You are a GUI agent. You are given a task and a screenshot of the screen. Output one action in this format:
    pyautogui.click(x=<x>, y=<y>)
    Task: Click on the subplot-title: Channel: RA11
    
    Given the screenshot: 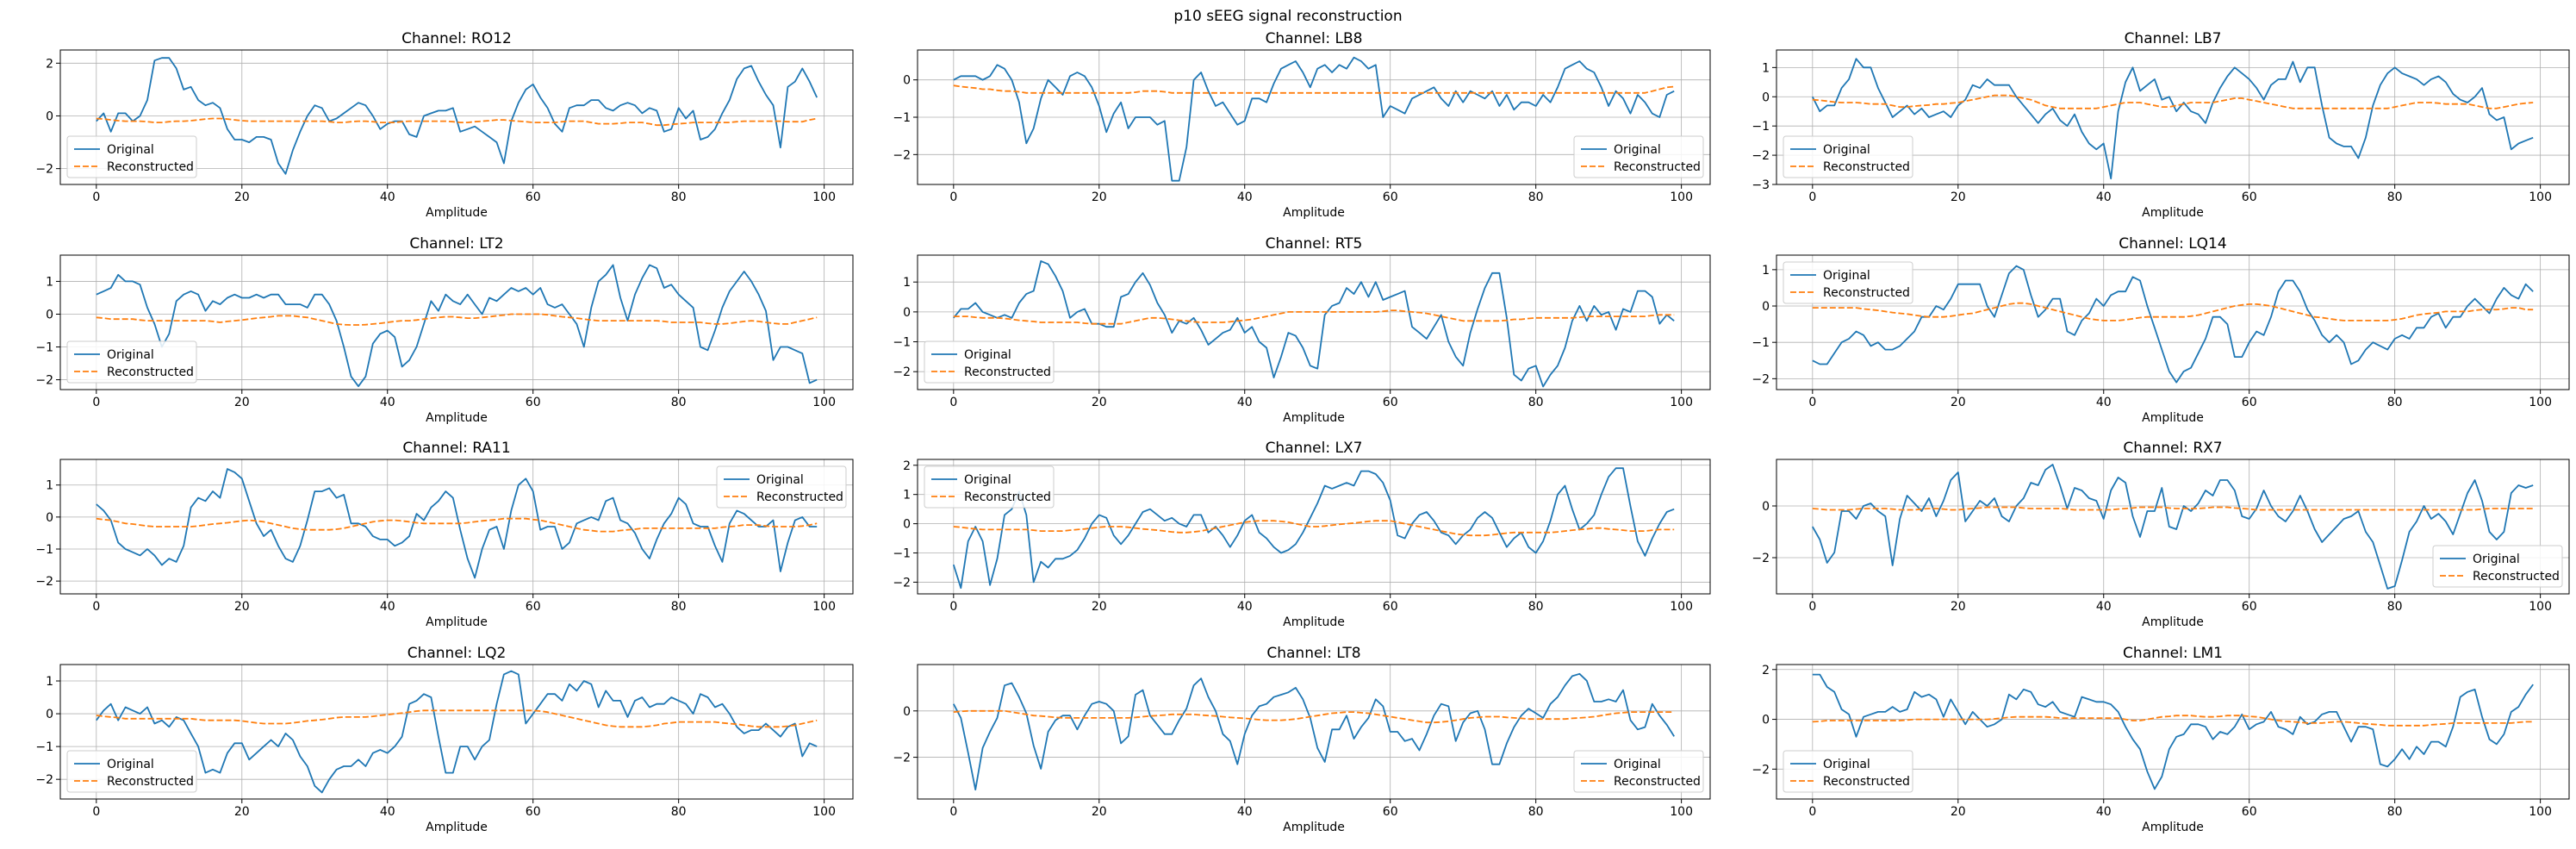 What is the action you would take?
    pyautogui.click(x=456, y=448)
    